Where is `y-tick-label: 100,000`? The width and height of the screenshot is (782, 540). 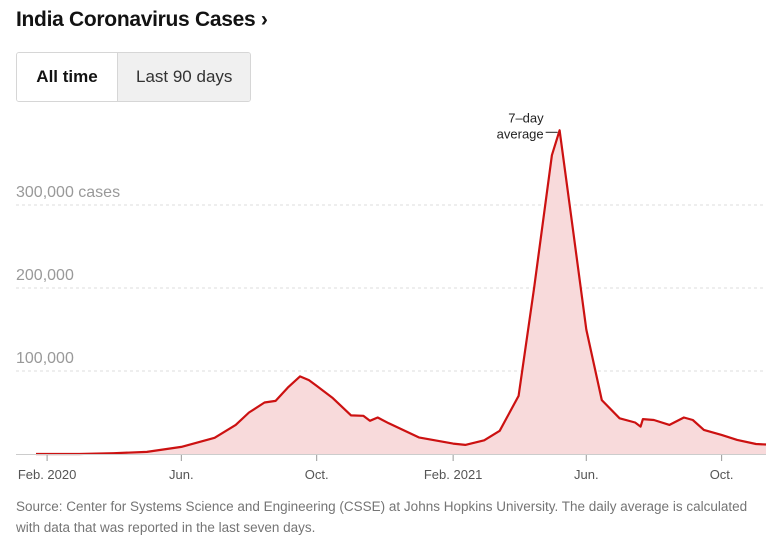
y-tick-label: 100,000 is located at coordinates (45, 358).